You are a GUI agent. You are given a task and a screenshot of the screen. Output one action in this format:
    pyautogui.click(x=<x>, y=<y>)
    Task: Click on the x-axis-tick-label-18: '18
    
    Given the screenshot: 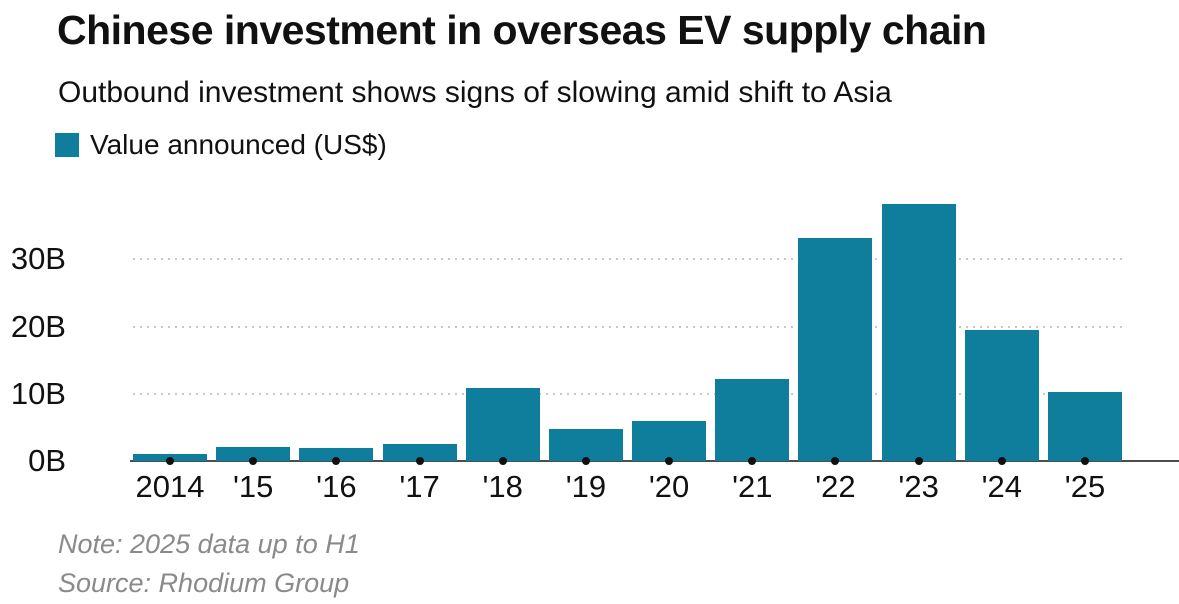 What is the action you would take?
    pyautogui.click(x=502, y=486)
    